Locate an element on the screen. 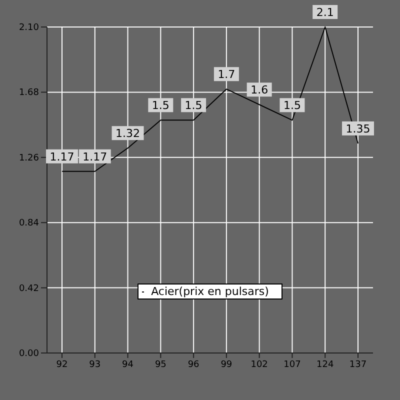  y-tick-label: 0.00 is located at coordinates (29, 354).